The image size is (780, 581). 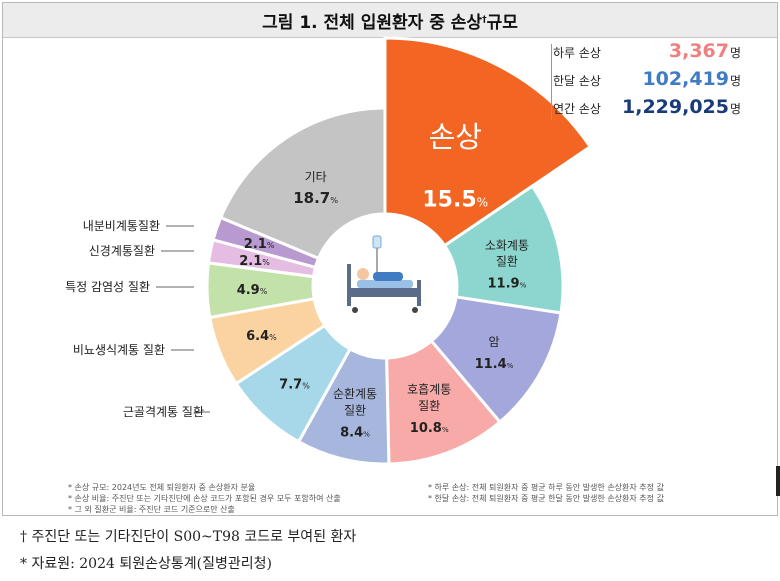 What do you see at coordinates (107, 287) in the screenshot?
I see `slice-name-특정-감염성-질환: 특정 감염성 질환` at bounding box center [107, 287].